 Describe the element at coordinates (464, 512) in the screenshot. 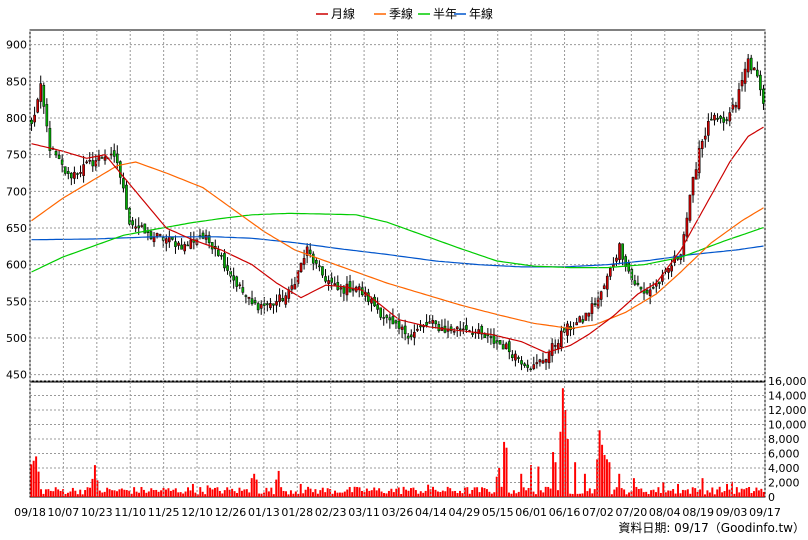

I see `x-tick-label: 04/29` at that location.